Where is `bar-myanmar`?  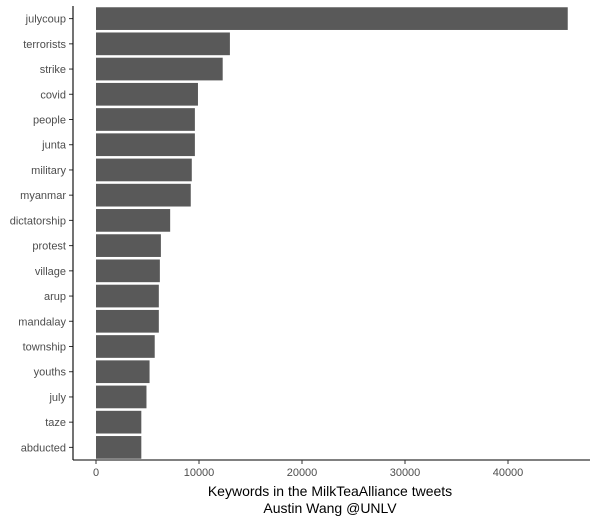 bar-myanmar is located at coordinates (143, 195).